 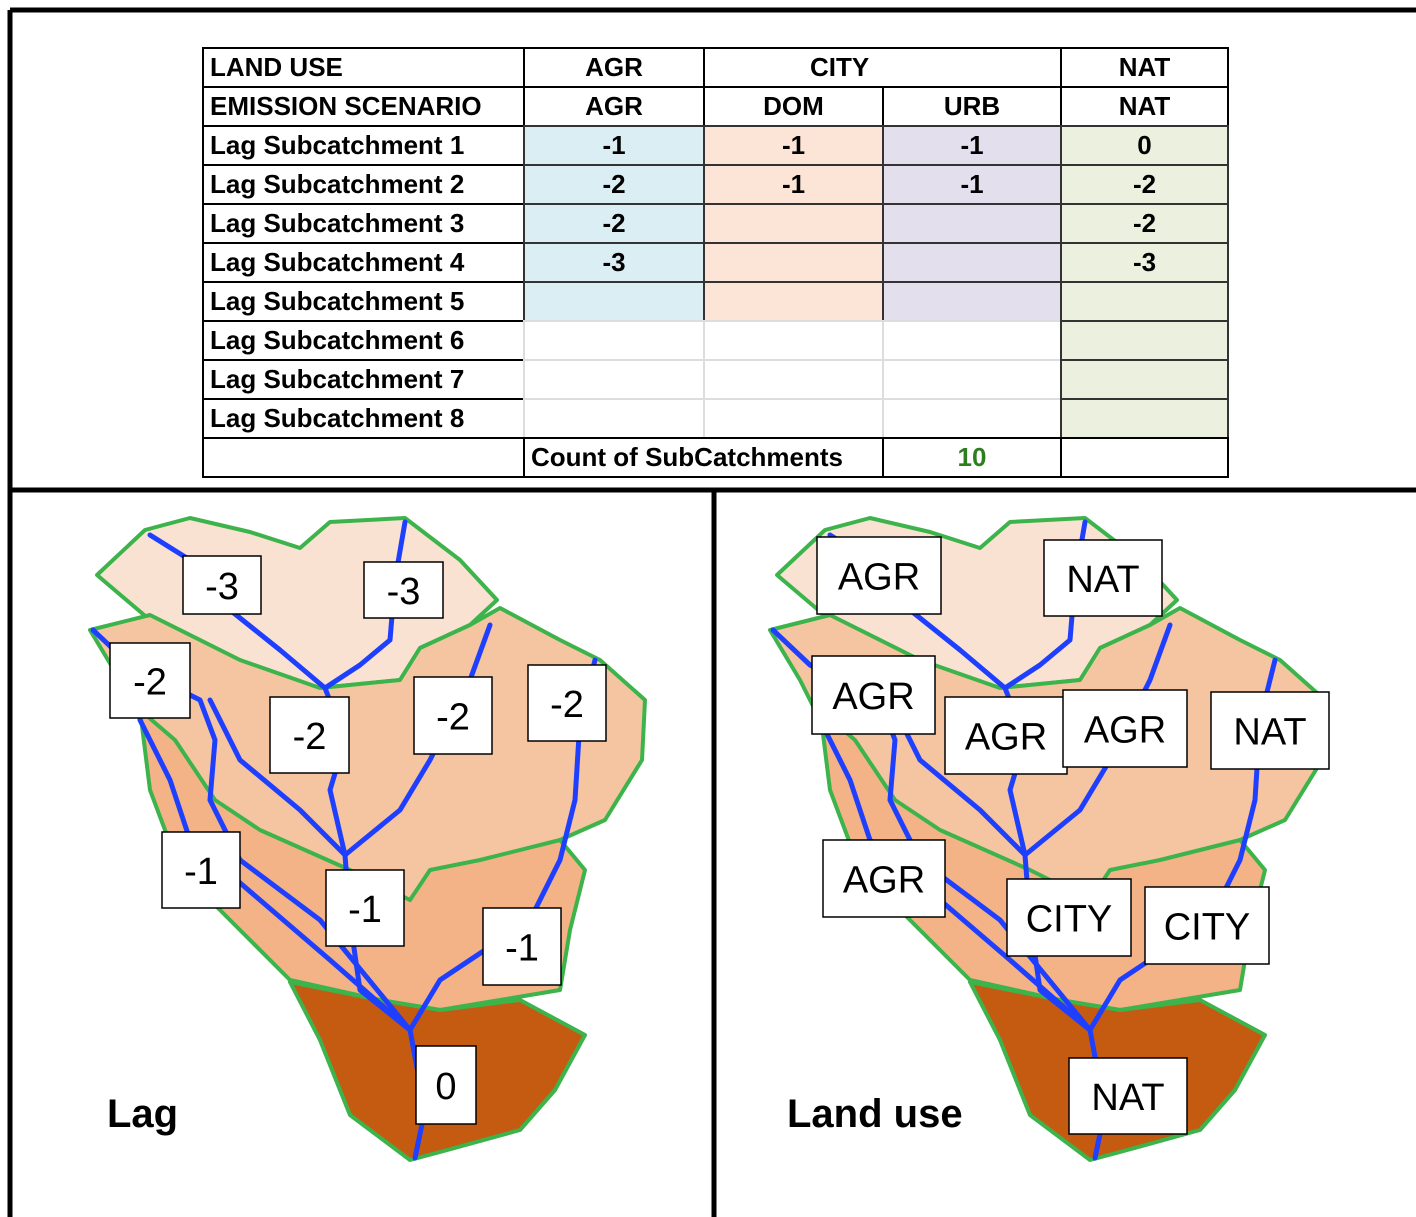 What do you see at coordinates (1144, 145) in the screenshot?
I see `value-cell: 0` at bounding box center [1144, 145].